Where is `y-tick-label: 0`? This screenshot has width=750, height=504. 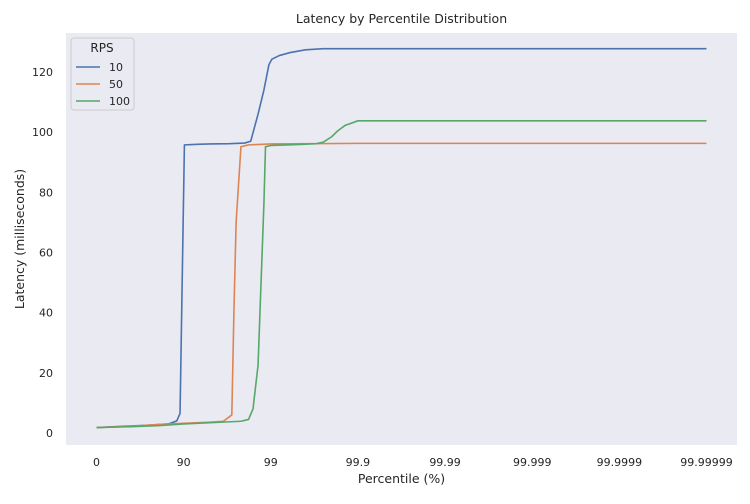 y-tick-label: 0 is located at coordinates (49, 433).